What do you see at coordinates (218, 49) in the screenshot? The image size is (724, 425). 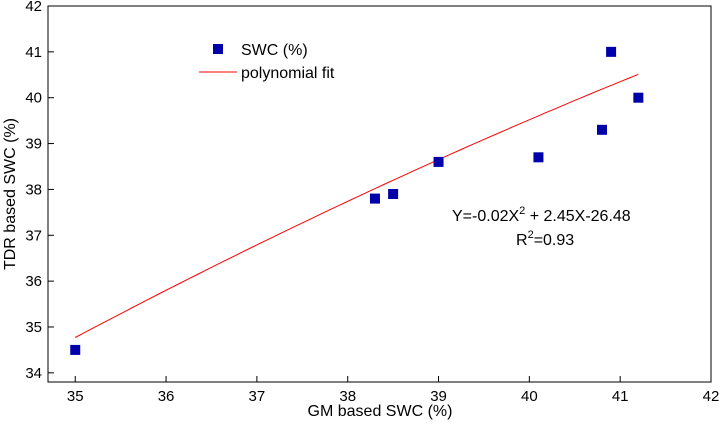 I see `legend-marker-swc` at bounding box center [218, 49].